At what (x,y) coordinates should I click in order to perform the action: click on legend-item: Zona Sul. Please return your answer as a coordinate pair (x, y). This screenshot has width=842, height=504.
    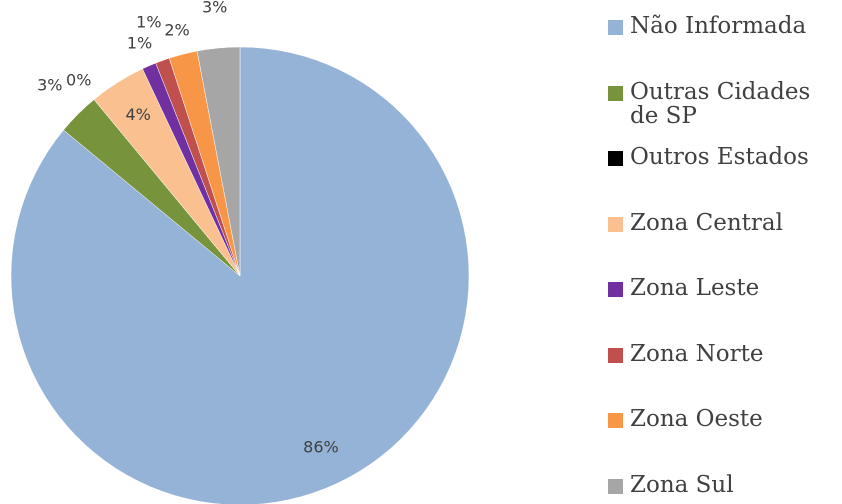
    Looking at the image, I should click on (725, 485).